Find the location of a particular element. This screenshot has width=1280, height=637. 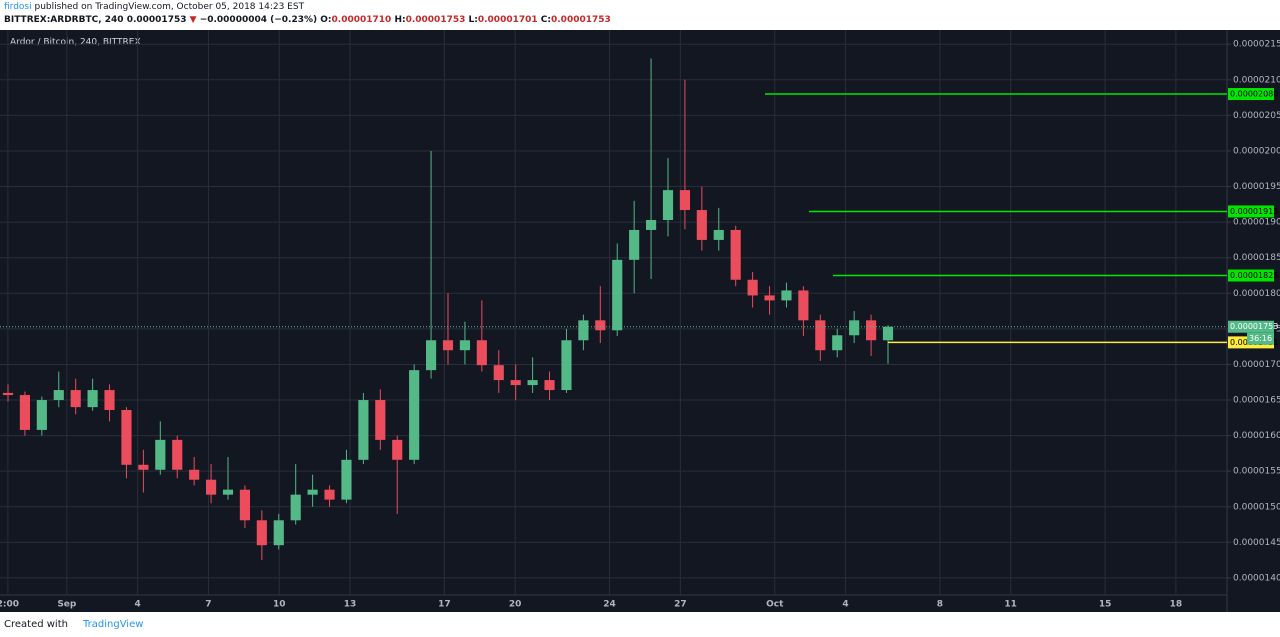

level-label: 0.00001825 is located at coordinates (1254, 275).